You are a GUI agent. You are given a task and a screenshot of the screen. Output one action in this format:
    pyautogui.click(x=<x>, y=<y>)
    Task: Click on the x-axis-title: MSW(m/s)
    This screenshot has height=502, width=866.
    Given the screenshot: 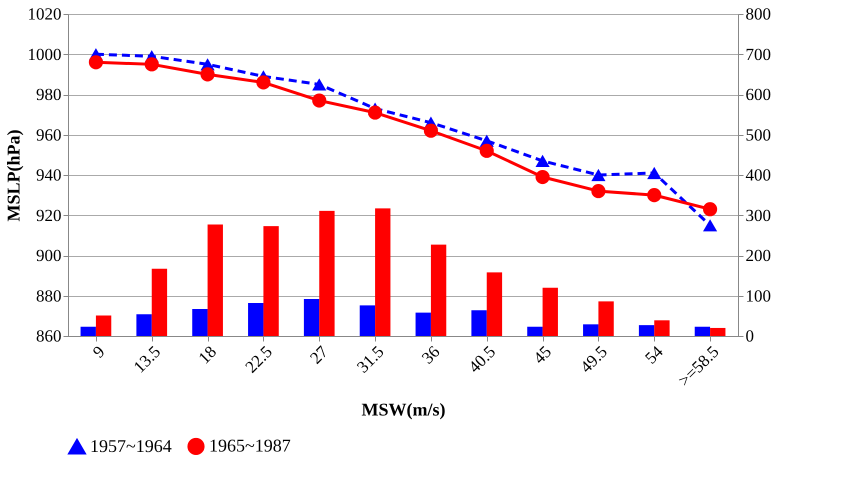 What is the action you would take?
    pyautogui.click(x=404, y=409)
    